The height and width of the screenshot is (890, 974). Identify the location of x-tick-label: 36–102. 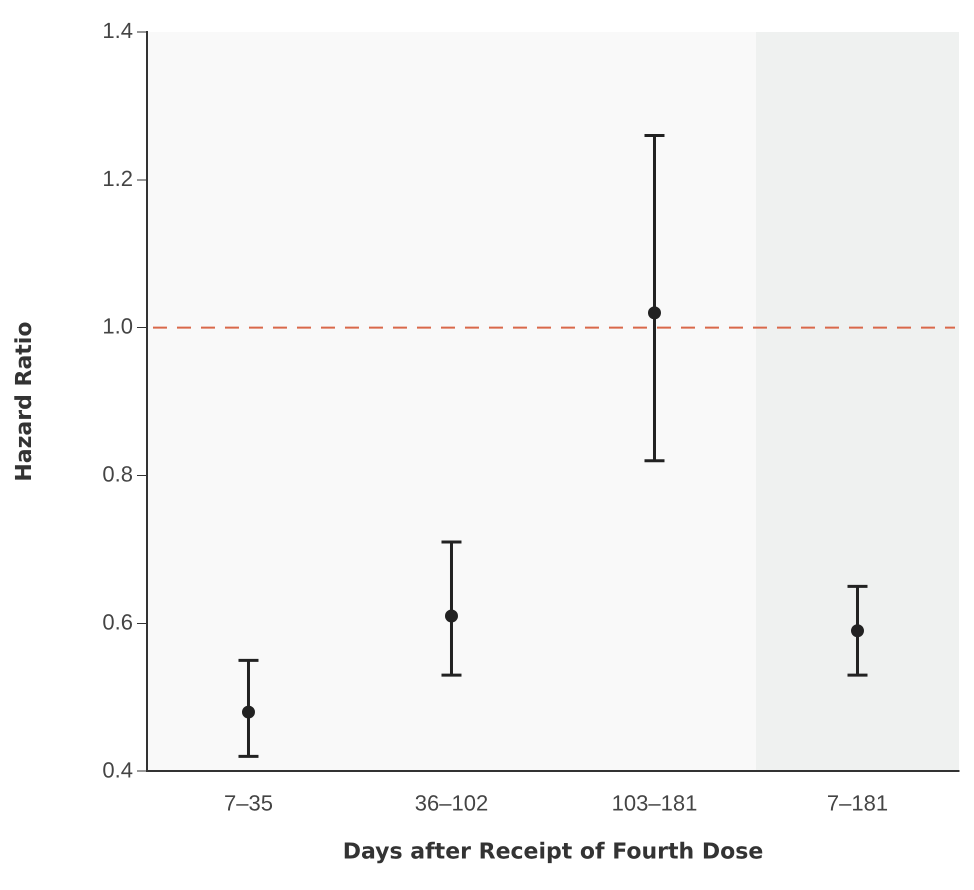
(451, 803).